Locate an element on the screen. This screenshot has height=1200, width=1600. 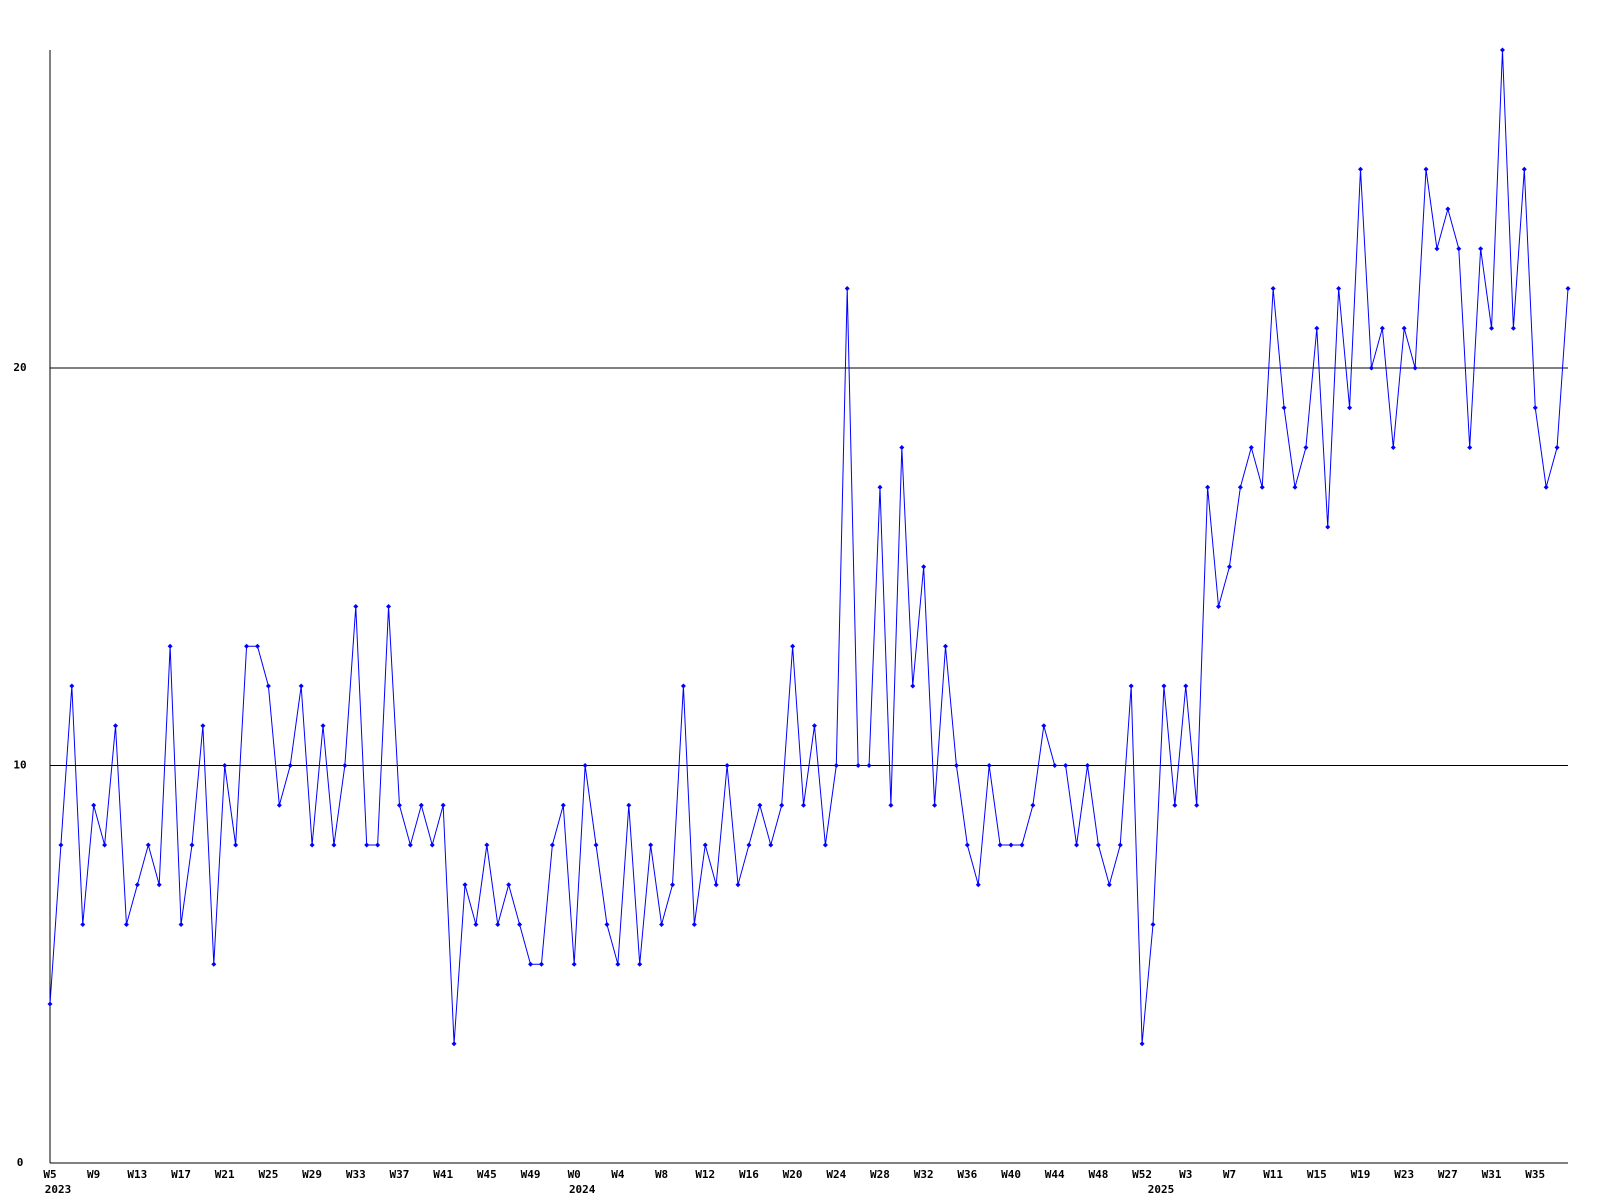
x-tick-label: W8 is located at coordinates (661, 1174).